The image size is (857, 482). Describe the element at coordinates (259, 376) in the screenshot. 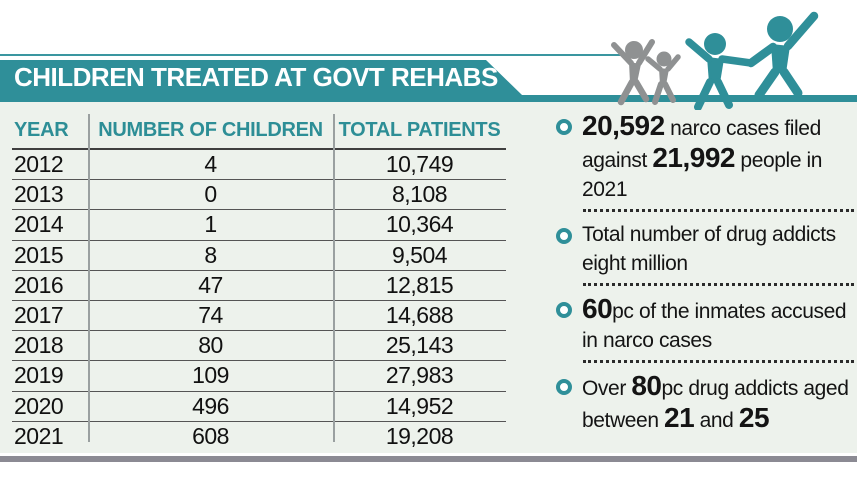

I see `table-row: 2019 109 27,983` at that location.